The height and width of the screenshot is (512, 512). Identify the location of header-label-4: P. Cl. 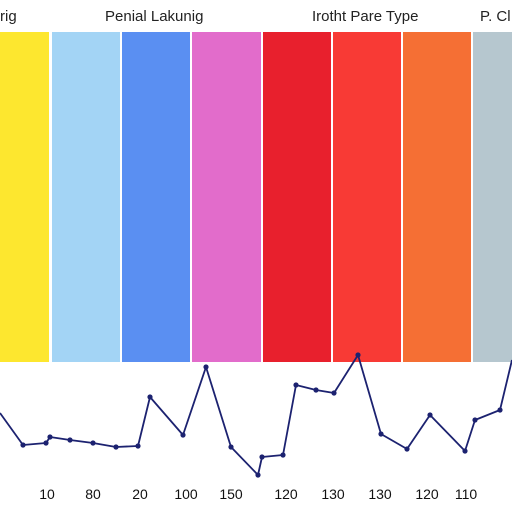
(495, 16).